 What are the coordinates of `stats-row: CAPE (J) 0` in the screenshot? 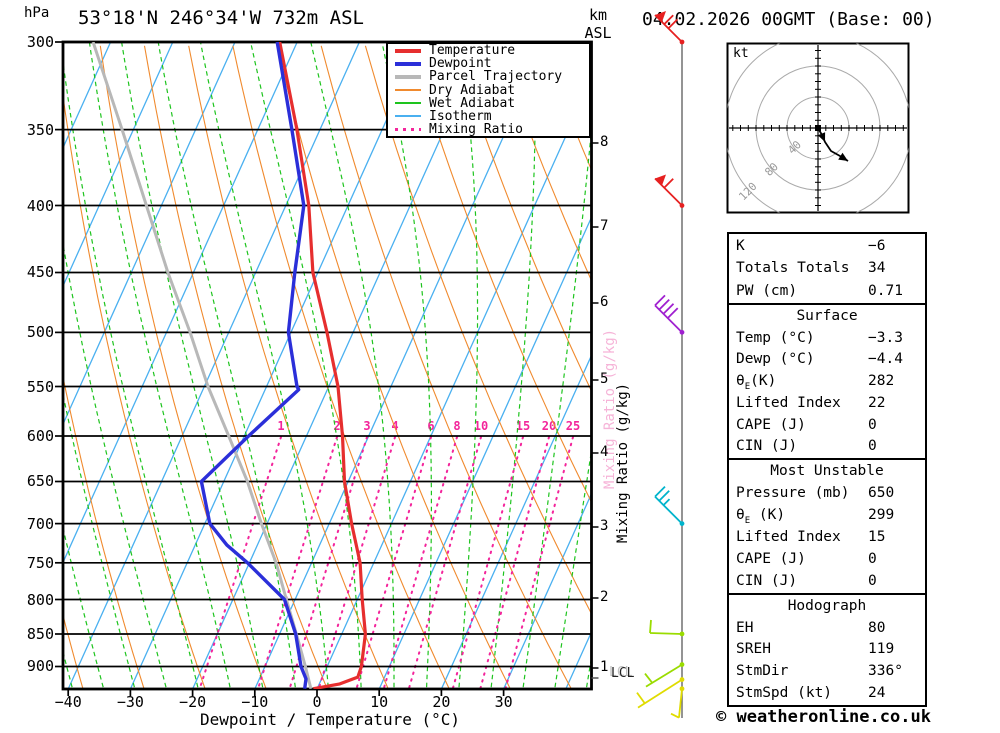 It's located at (827, 559).